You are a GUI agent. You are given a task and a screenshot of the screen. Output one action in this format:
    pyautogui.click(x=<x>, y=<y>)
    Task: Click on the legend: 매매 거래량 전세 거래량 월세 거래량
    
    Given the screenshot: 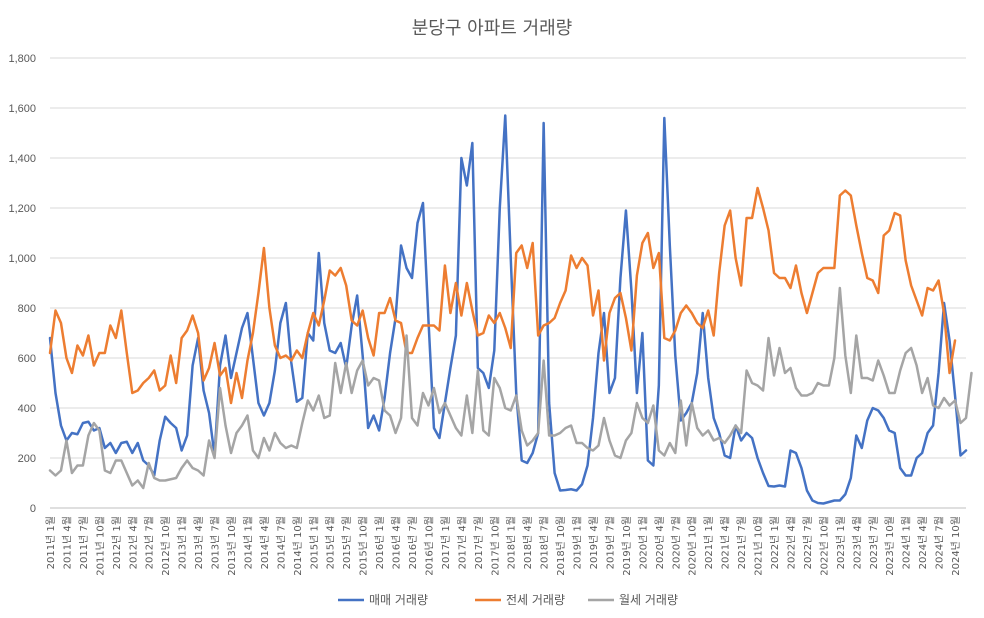 What is the action you would take?
    pyautogui.click(x=508, y=600)
    